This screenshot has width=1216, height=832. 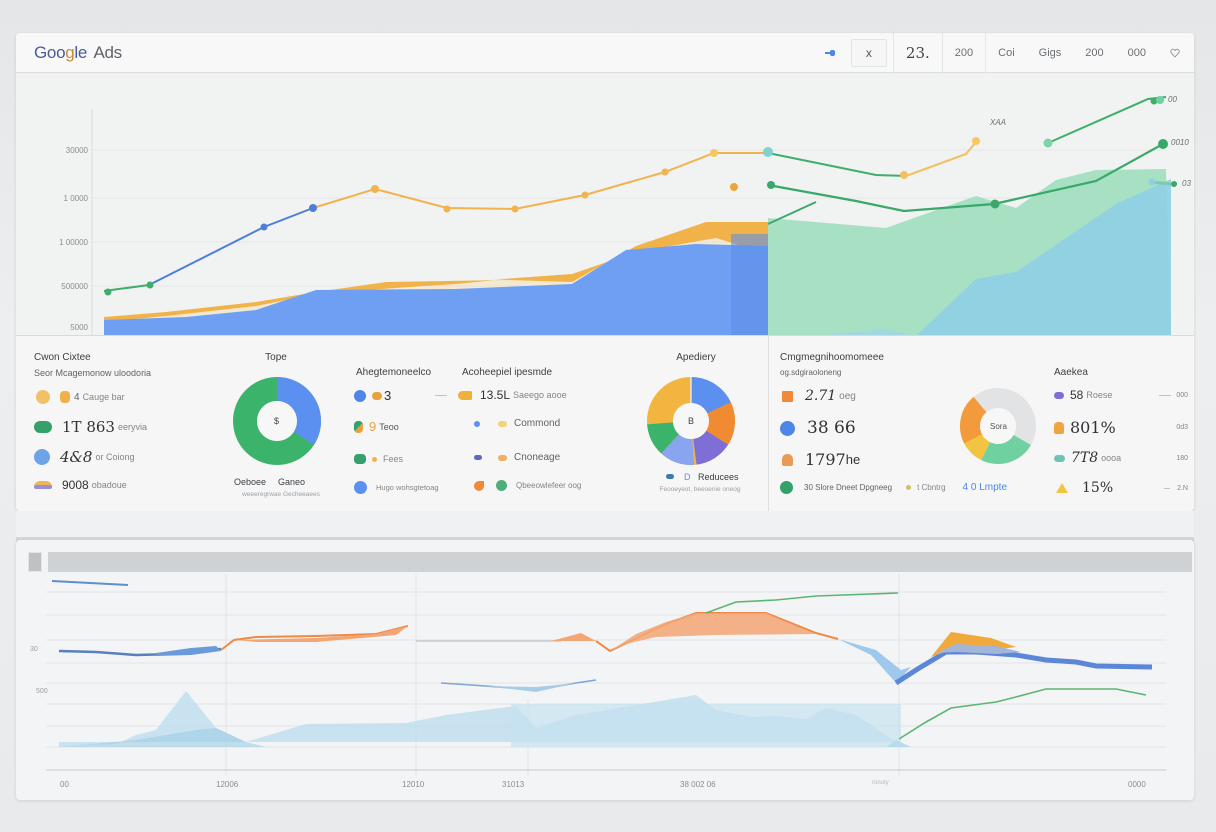 What do you see at coordinates (1059, 395) in the screenshot?
I see `card-icon` at bounding box center [1059, 395].